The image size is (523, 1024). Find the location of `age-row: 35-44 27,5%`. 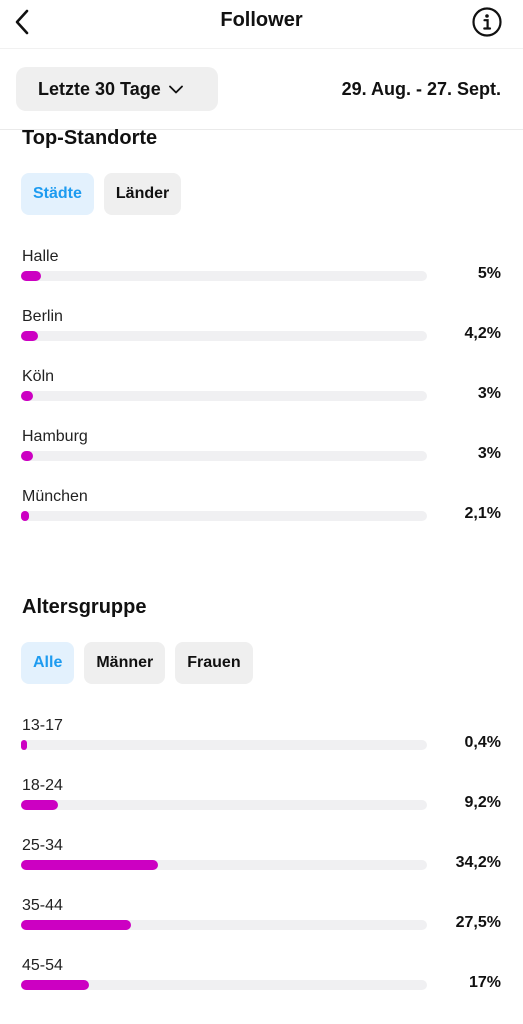

age-row: 35-44 27,5% is located at coordinates (261, 927).